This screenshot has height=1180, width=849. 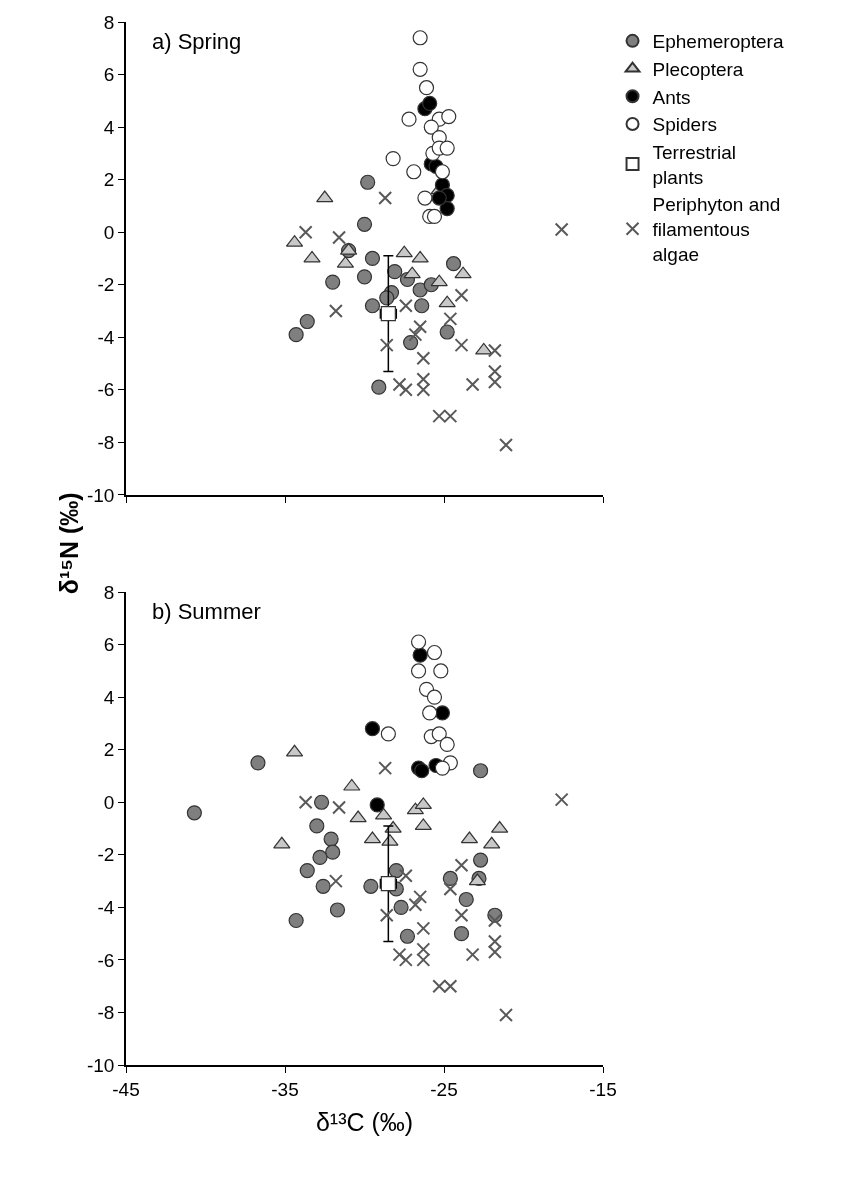 What do you see at coordinates (206, 611) in the screenshot?
I see `chart-title: b) Summer` at bounding box center [206, 611].